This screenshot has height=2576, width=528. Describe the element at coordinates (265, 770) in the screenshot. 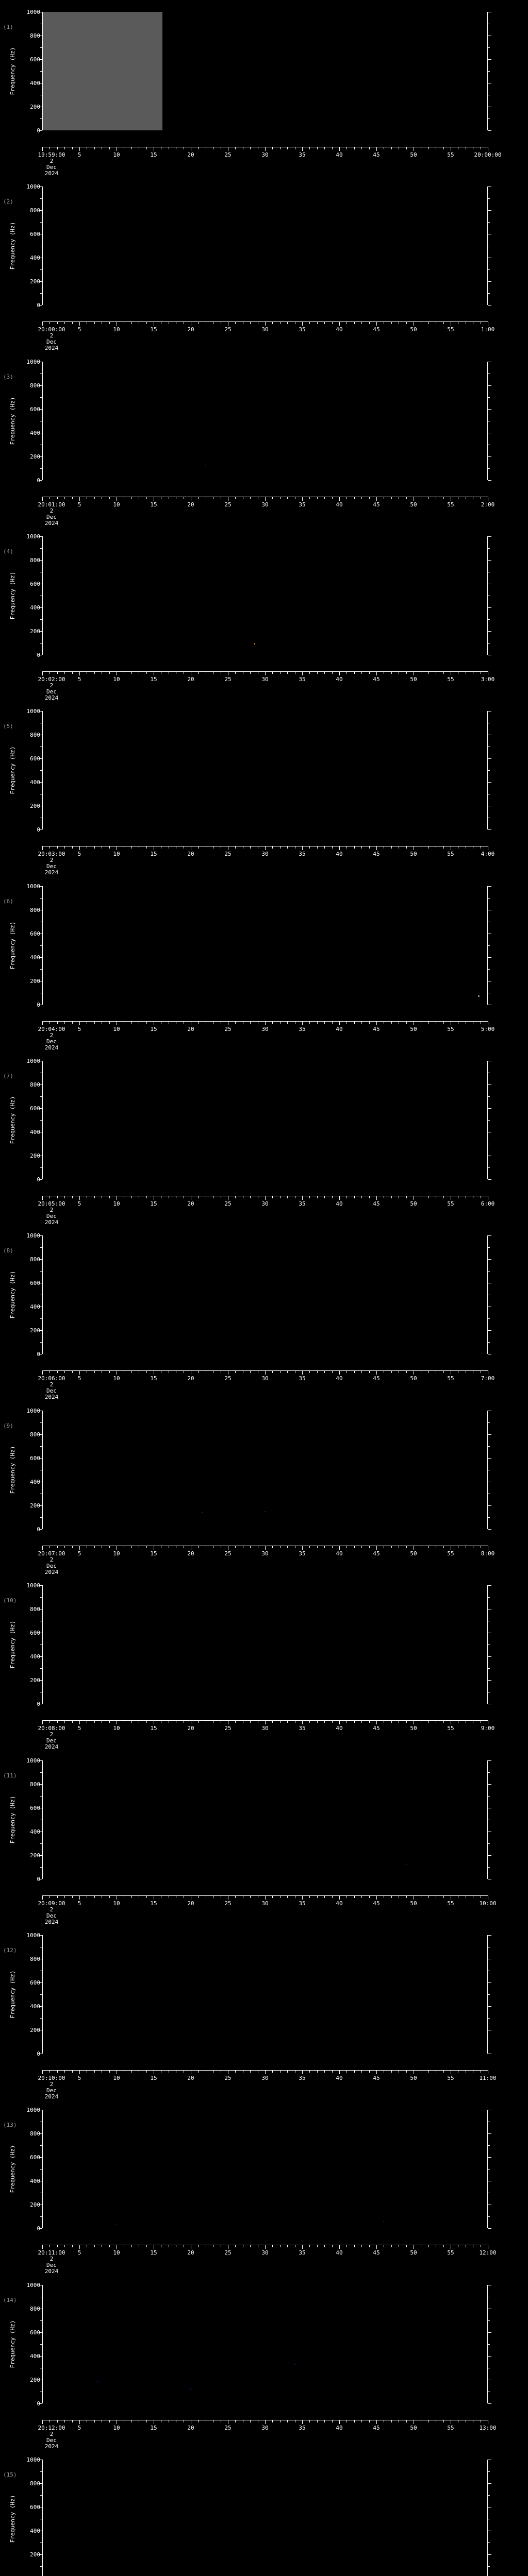

I see `plot-area` at that location.